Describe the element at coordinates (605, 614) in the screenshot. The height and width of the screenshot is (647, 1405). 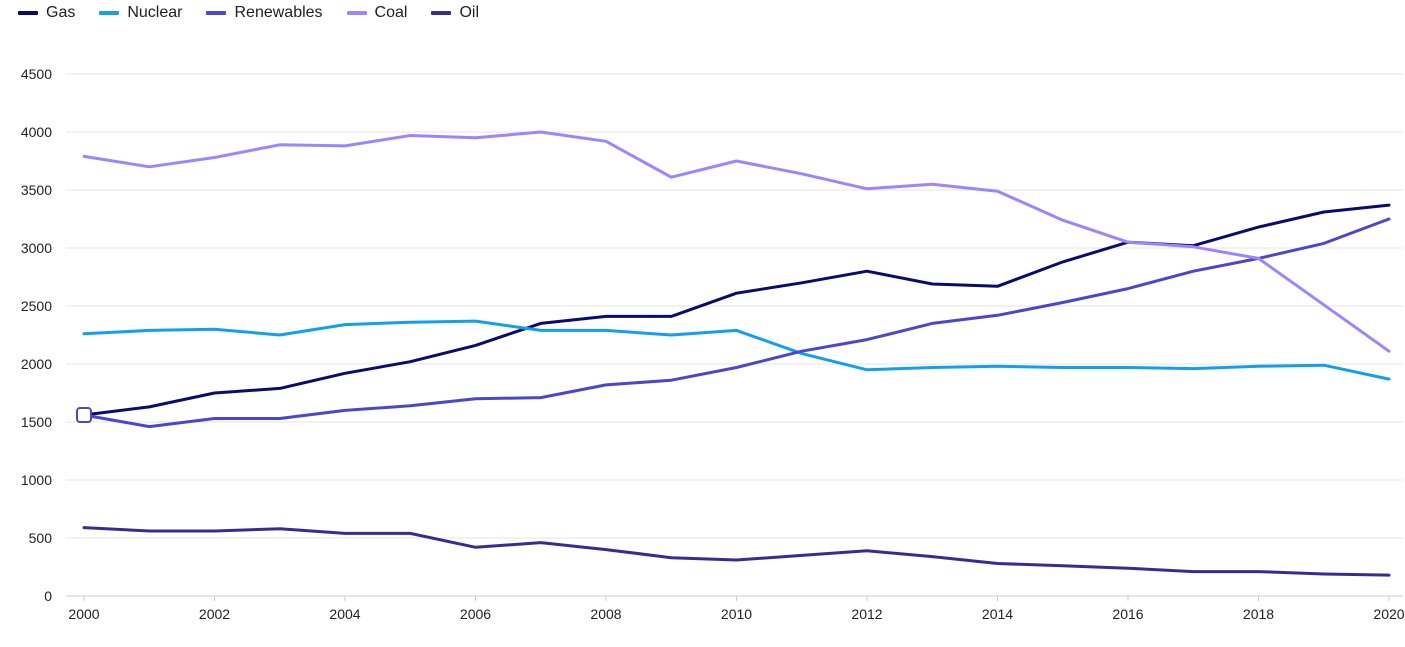
I see `x-tick-label: 2008` at that location.